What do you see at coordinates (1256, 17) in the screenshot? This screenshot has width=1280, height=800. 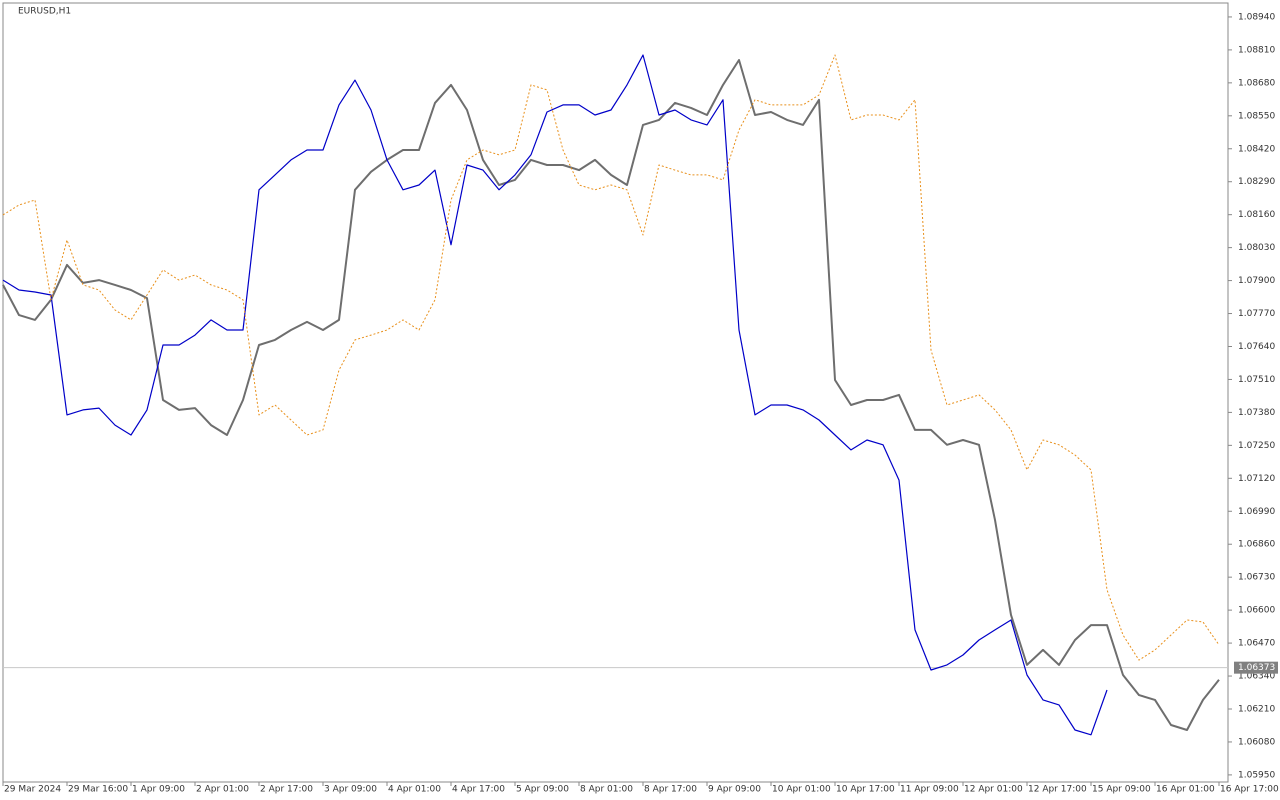 I see `y-tick-label: 1.08940` at bounding box center [1256, 17].